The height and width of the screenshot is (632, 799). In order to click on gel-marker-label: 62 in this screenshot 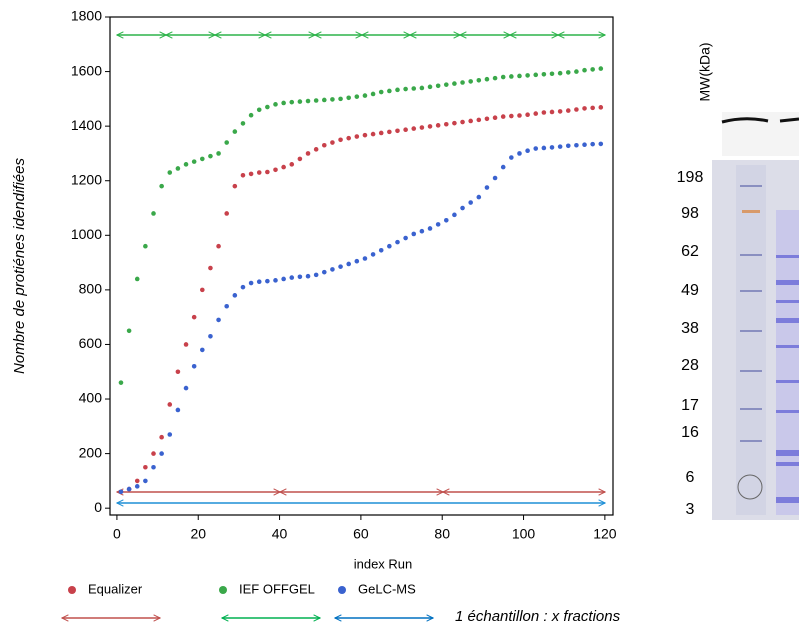, I will do `click(690, 251)`.